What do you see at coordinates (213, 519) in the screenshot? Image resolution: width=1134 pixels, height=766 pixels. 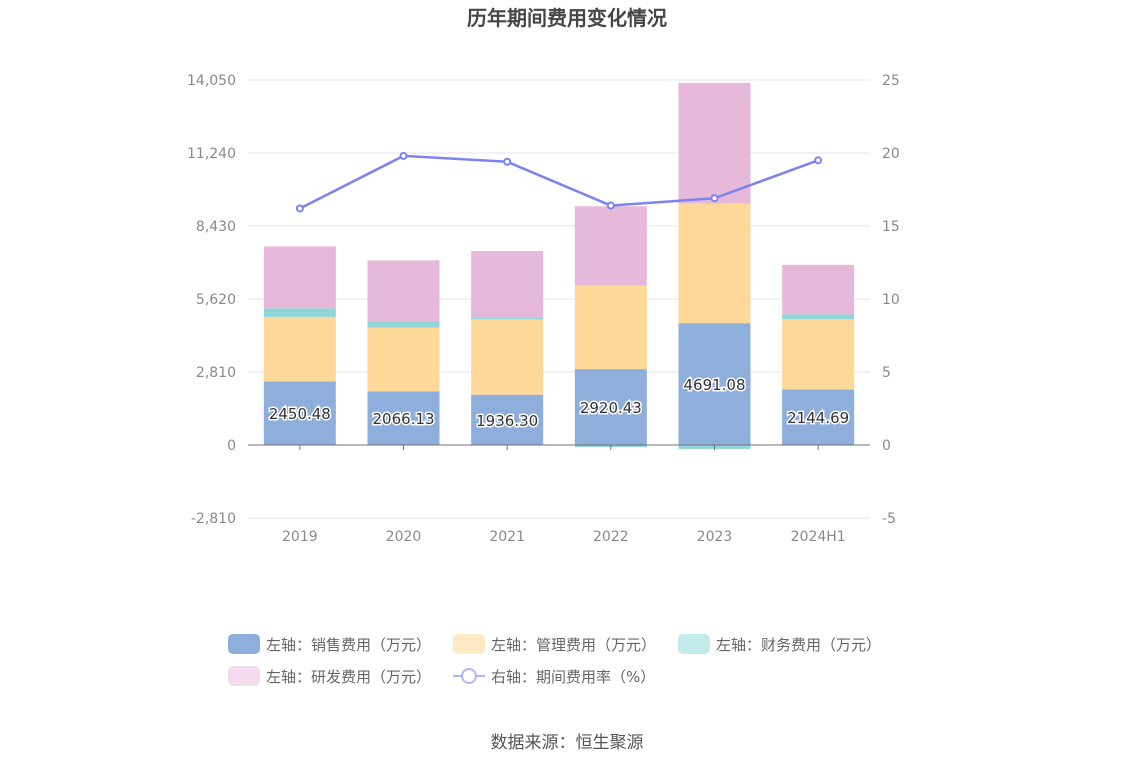 I see `left-tick-label: -2,810` at bounding box center [213, 519].